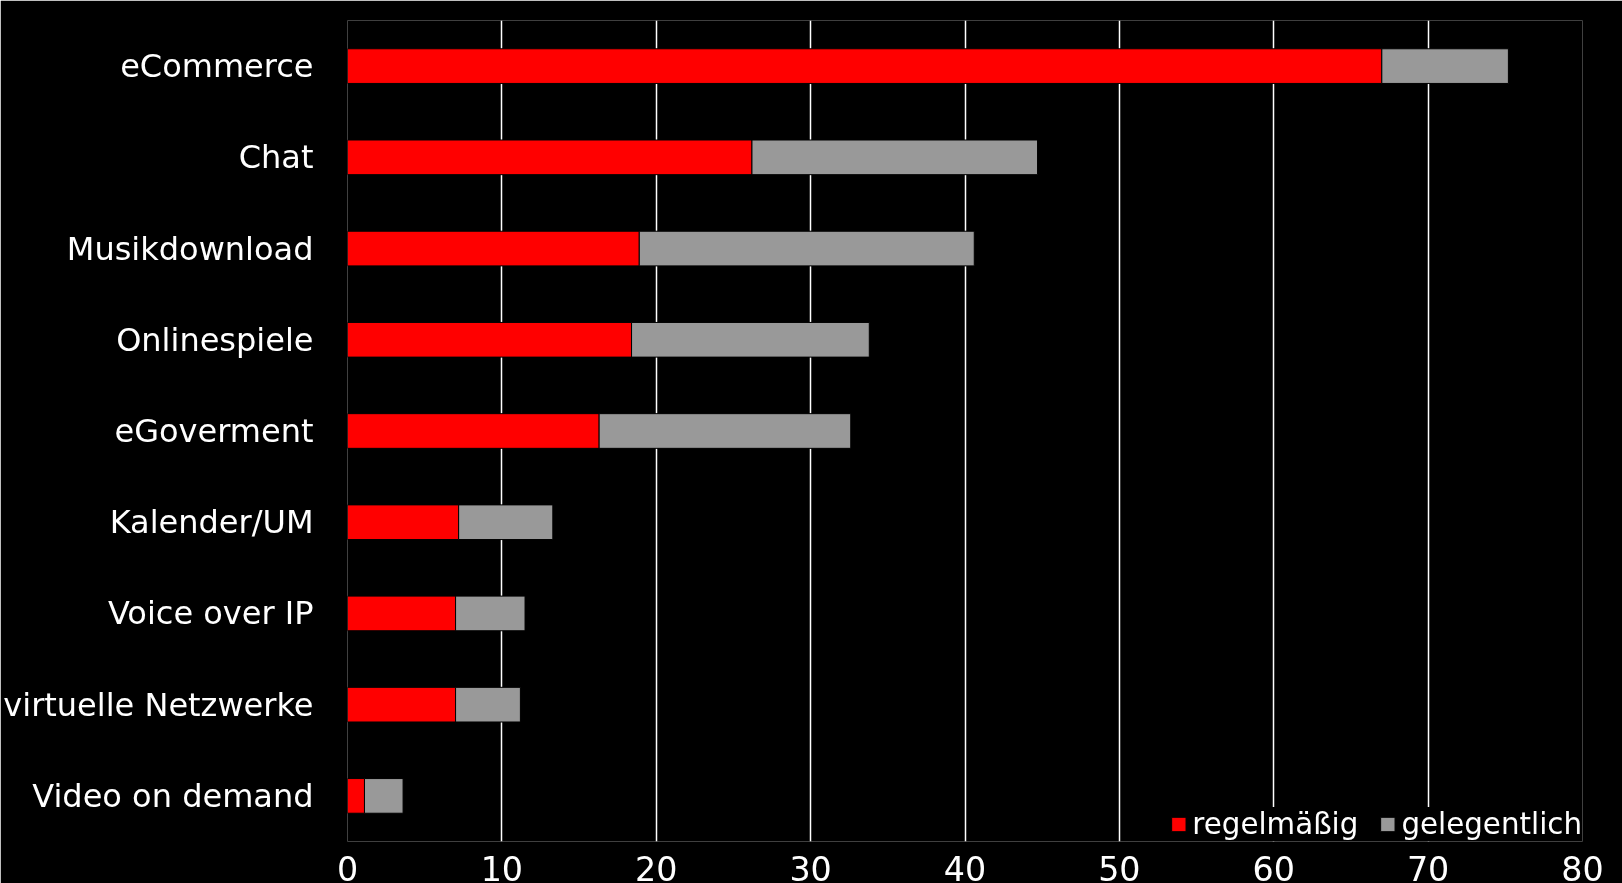 This screenshot has width=1622, height=883. Describe the element at coordinates (214, 431) in the screenshot. I see `y-tick-label: eGoverment` at that location.